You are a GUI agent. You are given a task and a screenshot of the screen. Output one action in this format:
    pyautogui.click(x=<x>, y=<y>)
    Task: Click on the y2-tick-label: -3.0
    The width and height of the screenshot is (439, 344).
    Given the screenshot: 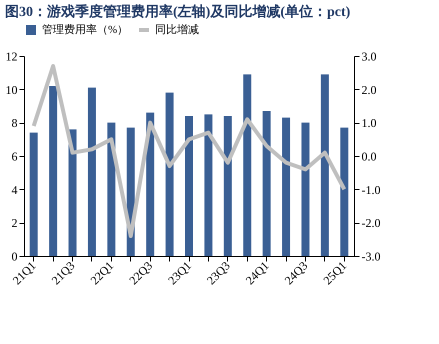 What is the action you would take?
    pyautogui.click(x=371, y=257)
    